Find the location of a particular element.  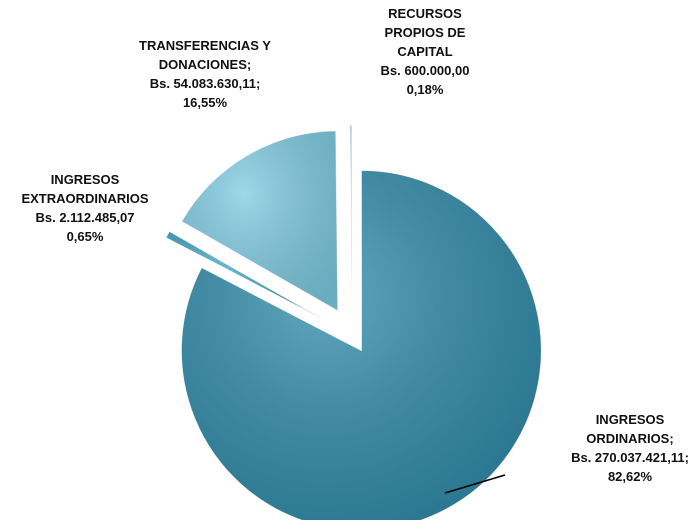

label-percent: 0,65% is located at coordinates (85, 236).